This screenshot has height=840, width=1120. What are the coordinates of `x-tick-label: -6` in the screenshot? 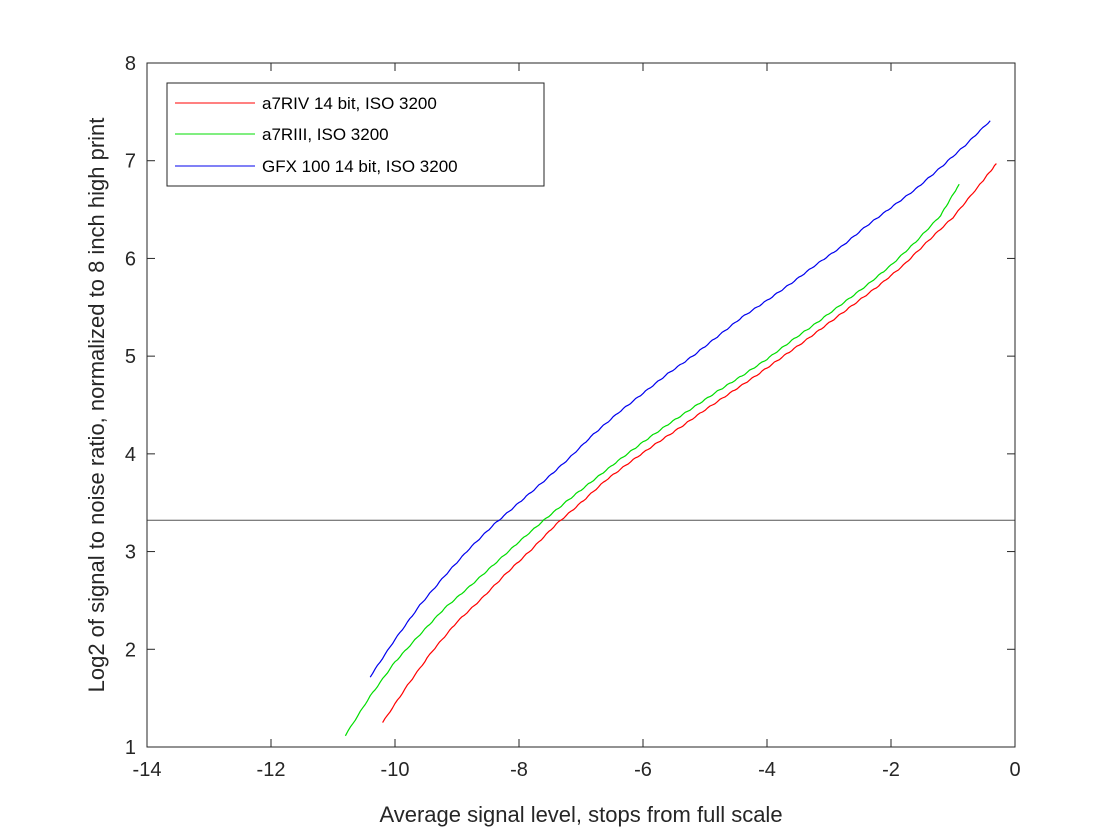 It's located at (643, 770).